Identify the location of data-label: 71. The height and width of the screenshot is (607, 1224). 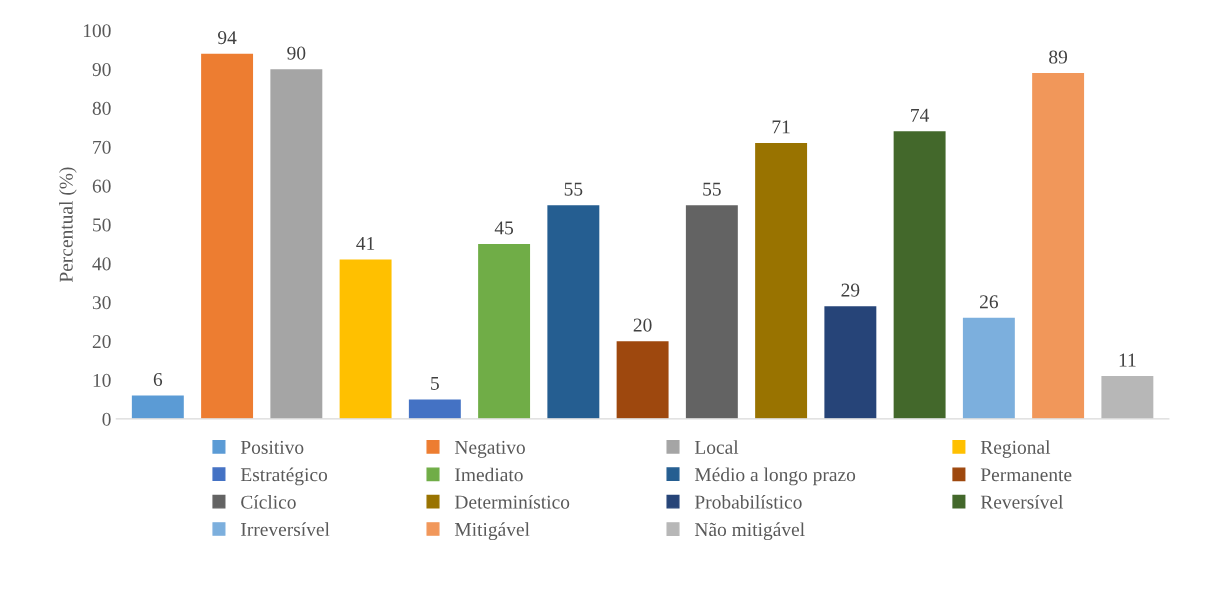
(781, 127).